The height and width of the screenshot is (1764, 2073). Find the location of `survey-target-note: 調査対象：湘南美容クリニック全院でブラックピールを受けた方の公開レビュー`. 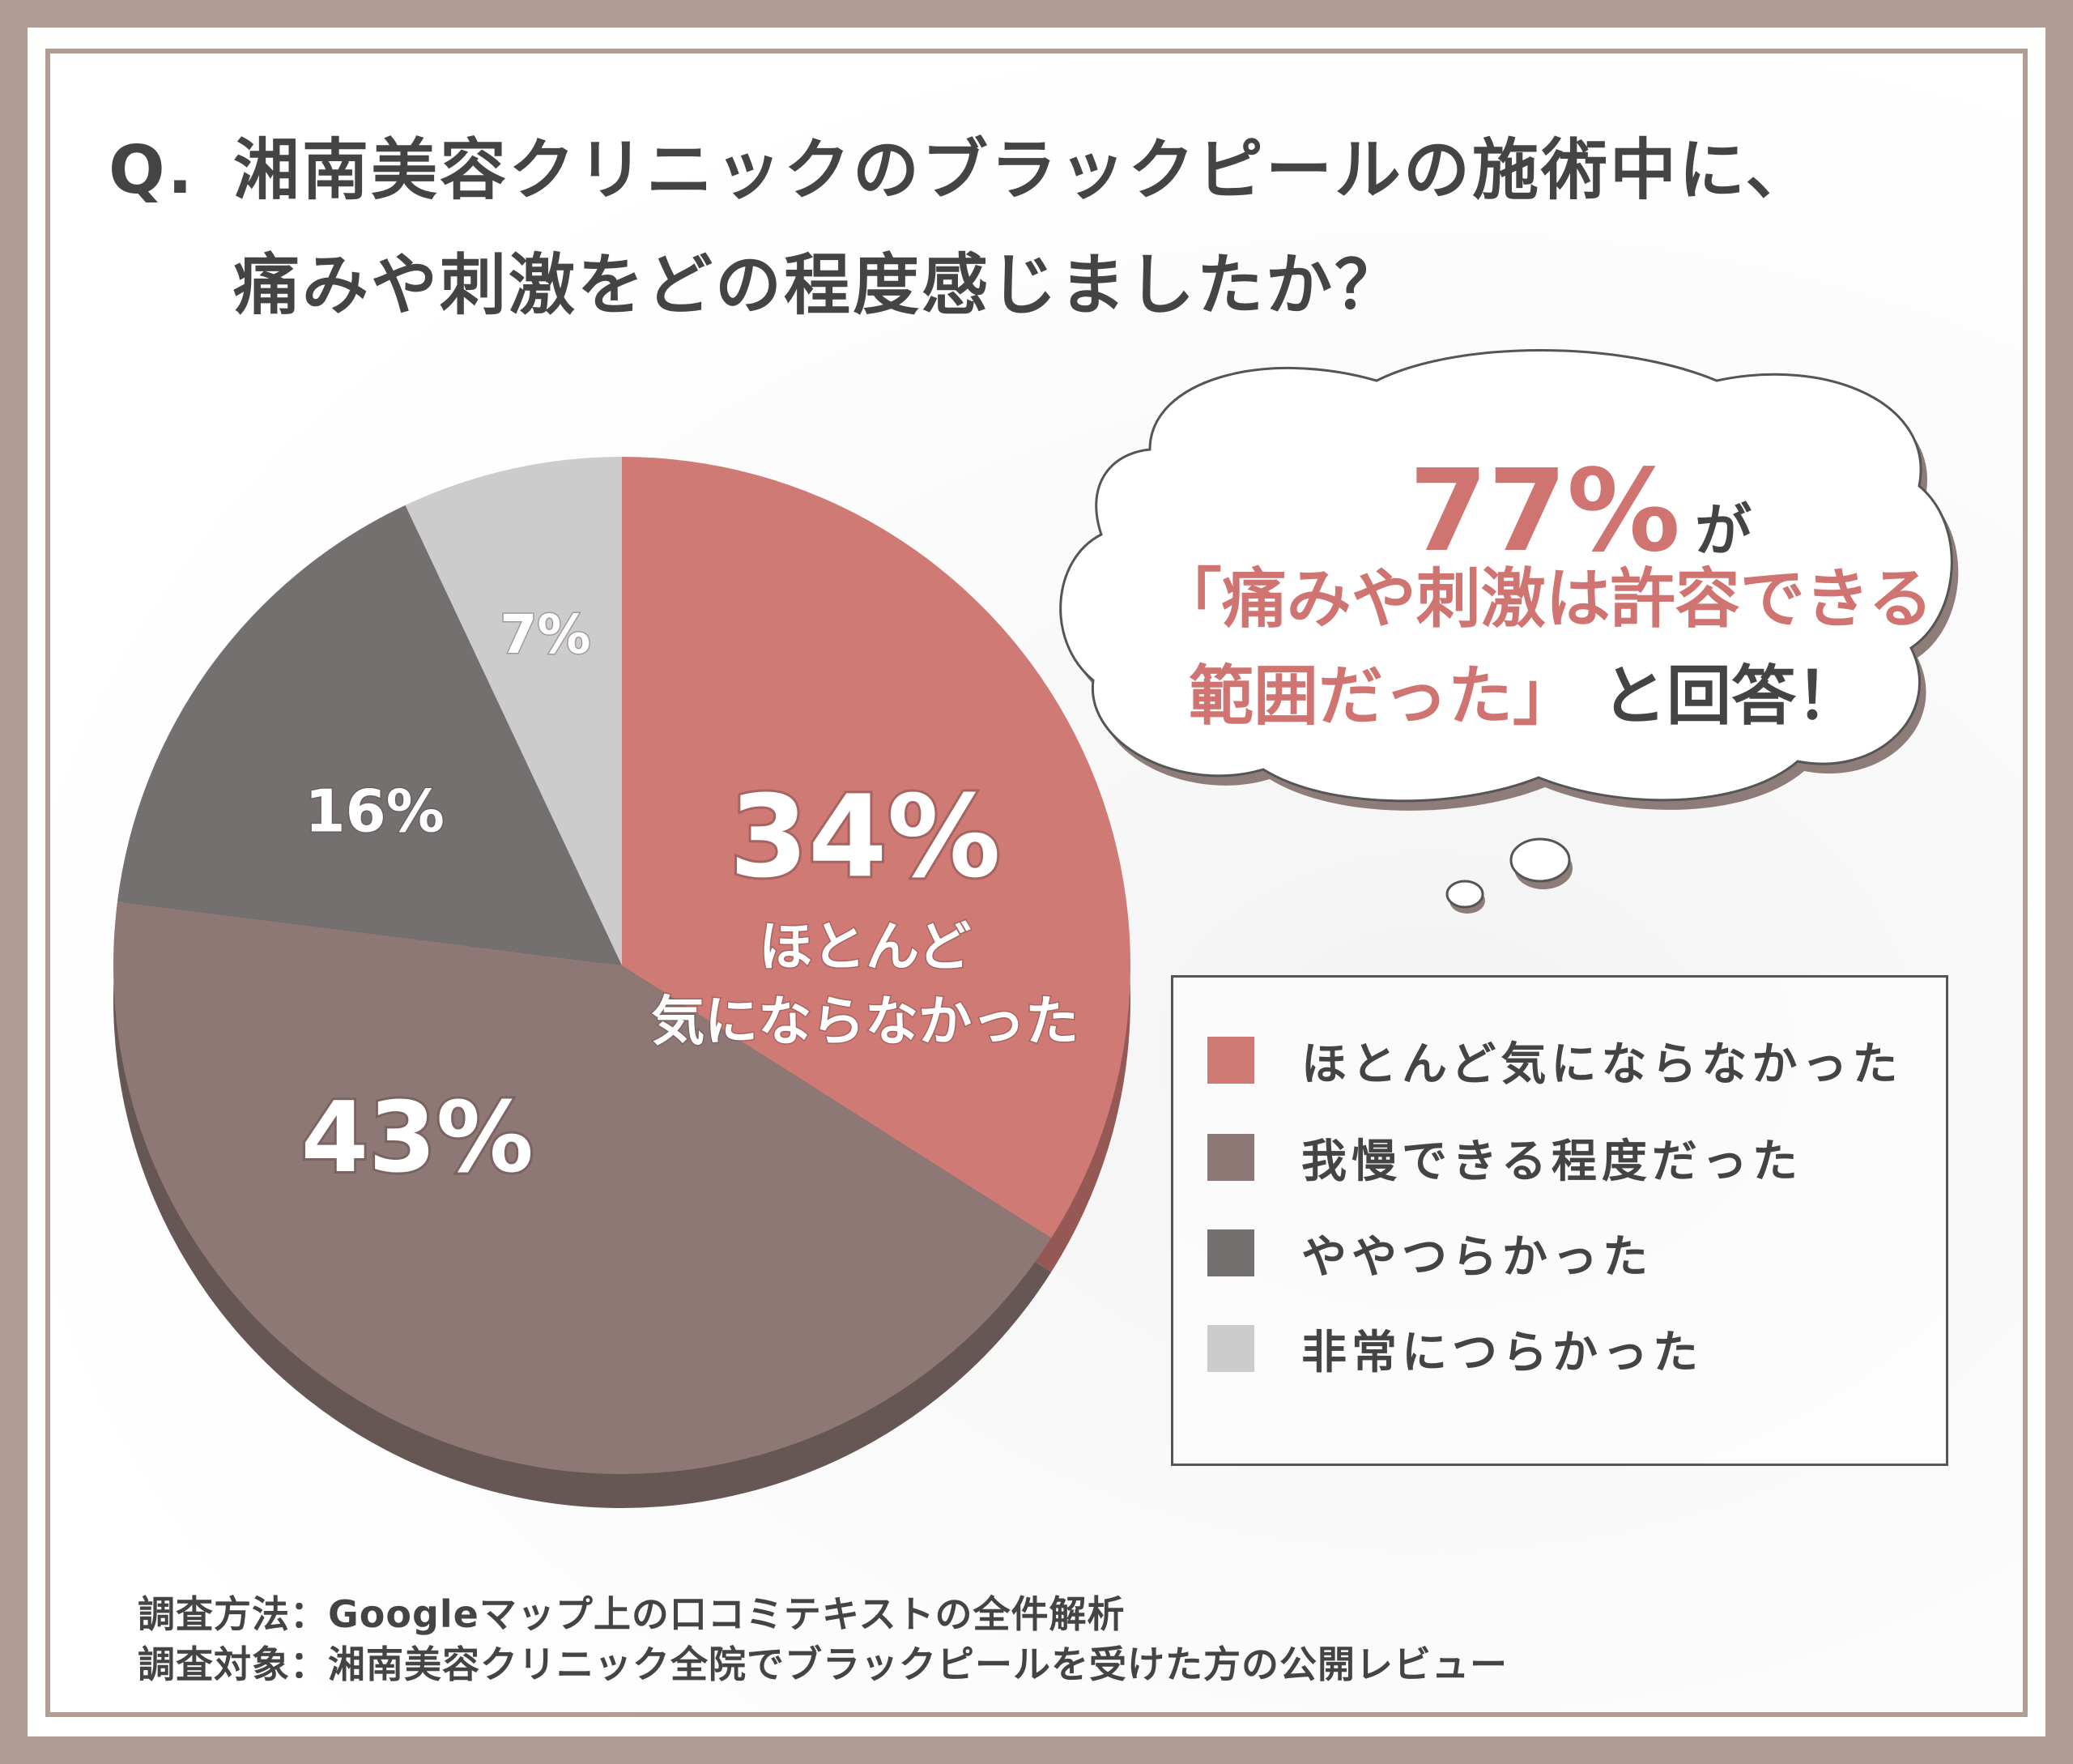

survey-target-note: 調査対象：湘南美容クリニック全院でブラックピールを受けた方の公開レビュー is located at coordinates (823, 1664).